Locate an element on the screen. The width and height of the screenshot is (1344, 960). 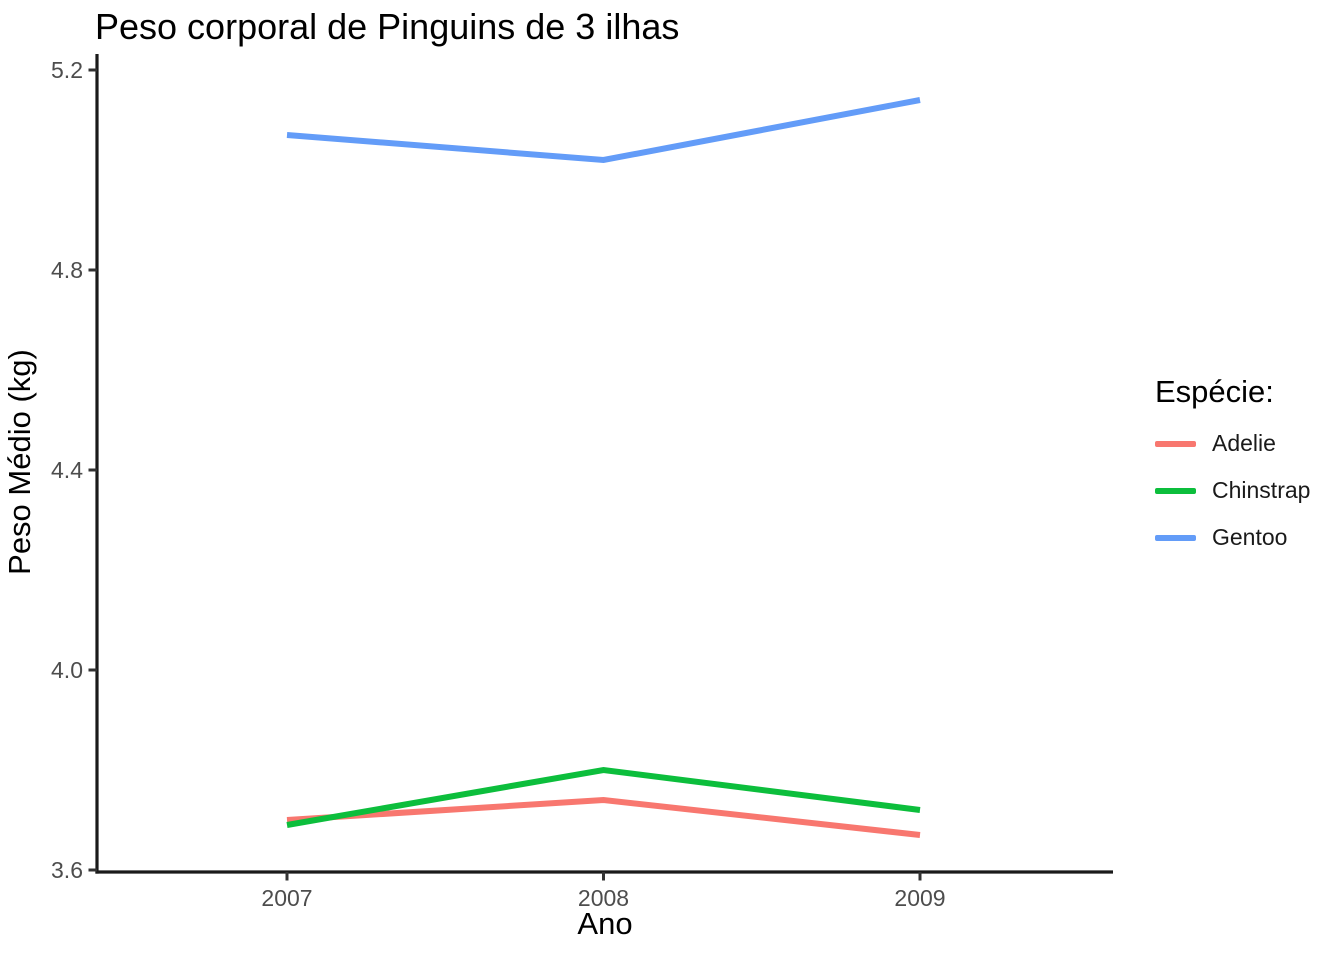
y-tick-label: 5.2 is located at coordinates (67, 70).